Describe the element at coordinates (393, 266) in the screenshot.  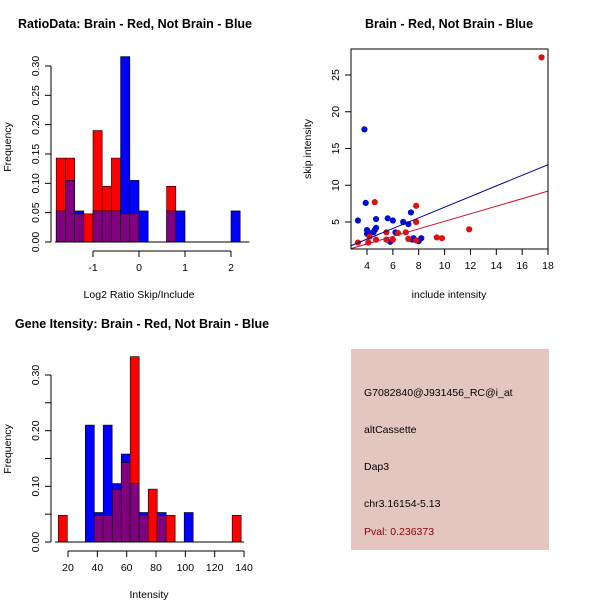
I see `x-tick-label: 6` at that location.